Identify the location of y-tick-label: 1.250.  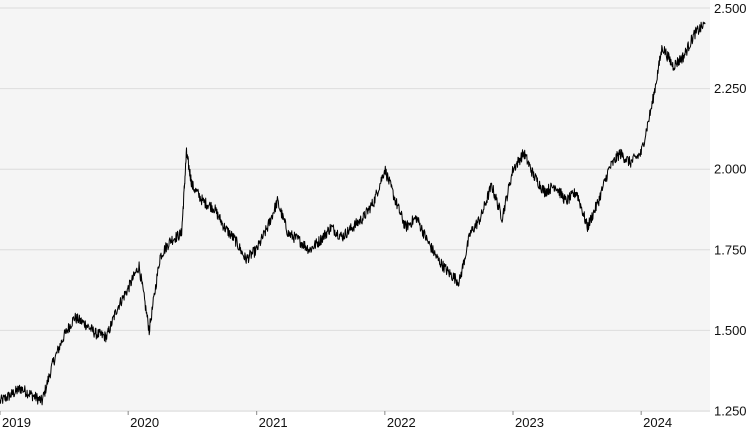
(730, 411).